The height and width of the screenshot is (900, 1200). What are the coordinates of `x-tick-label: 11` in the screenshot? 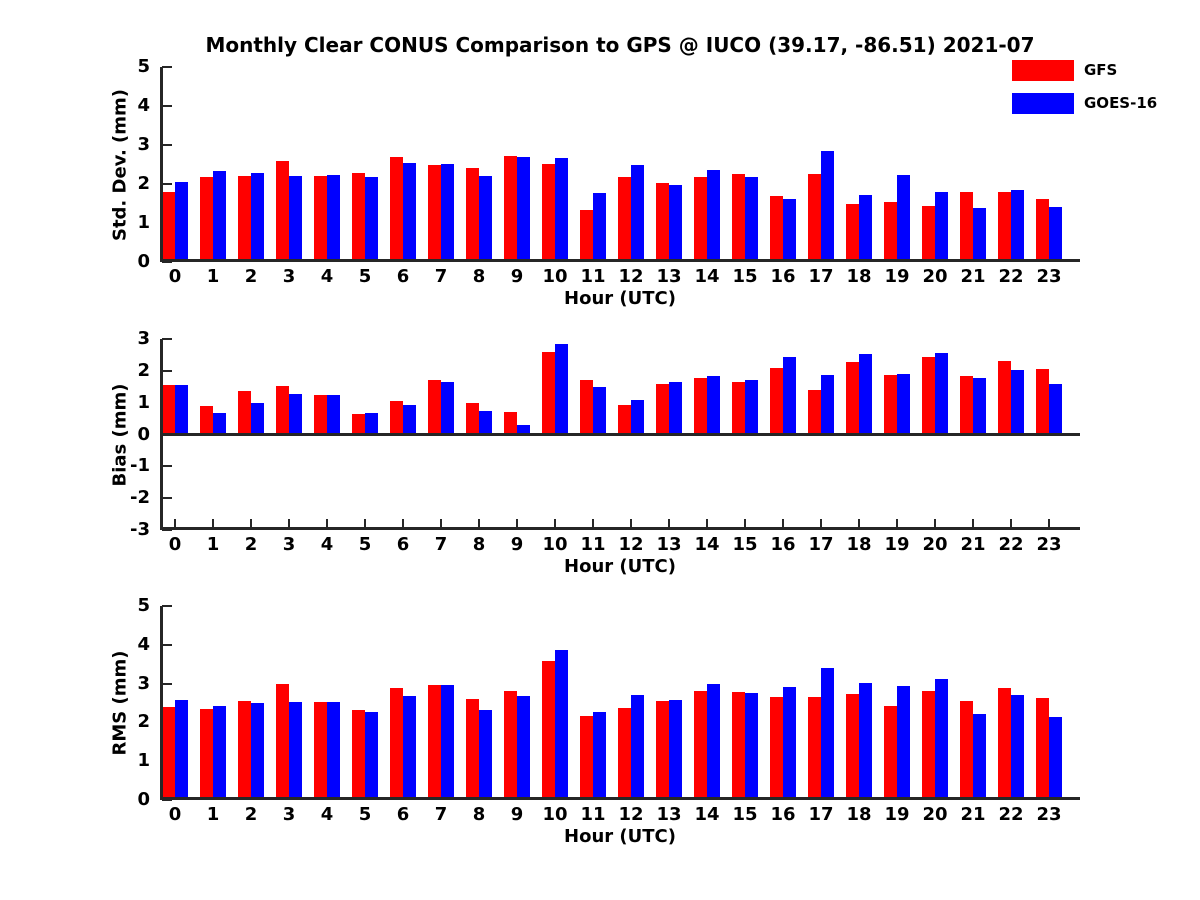 It's located at (593, 544).